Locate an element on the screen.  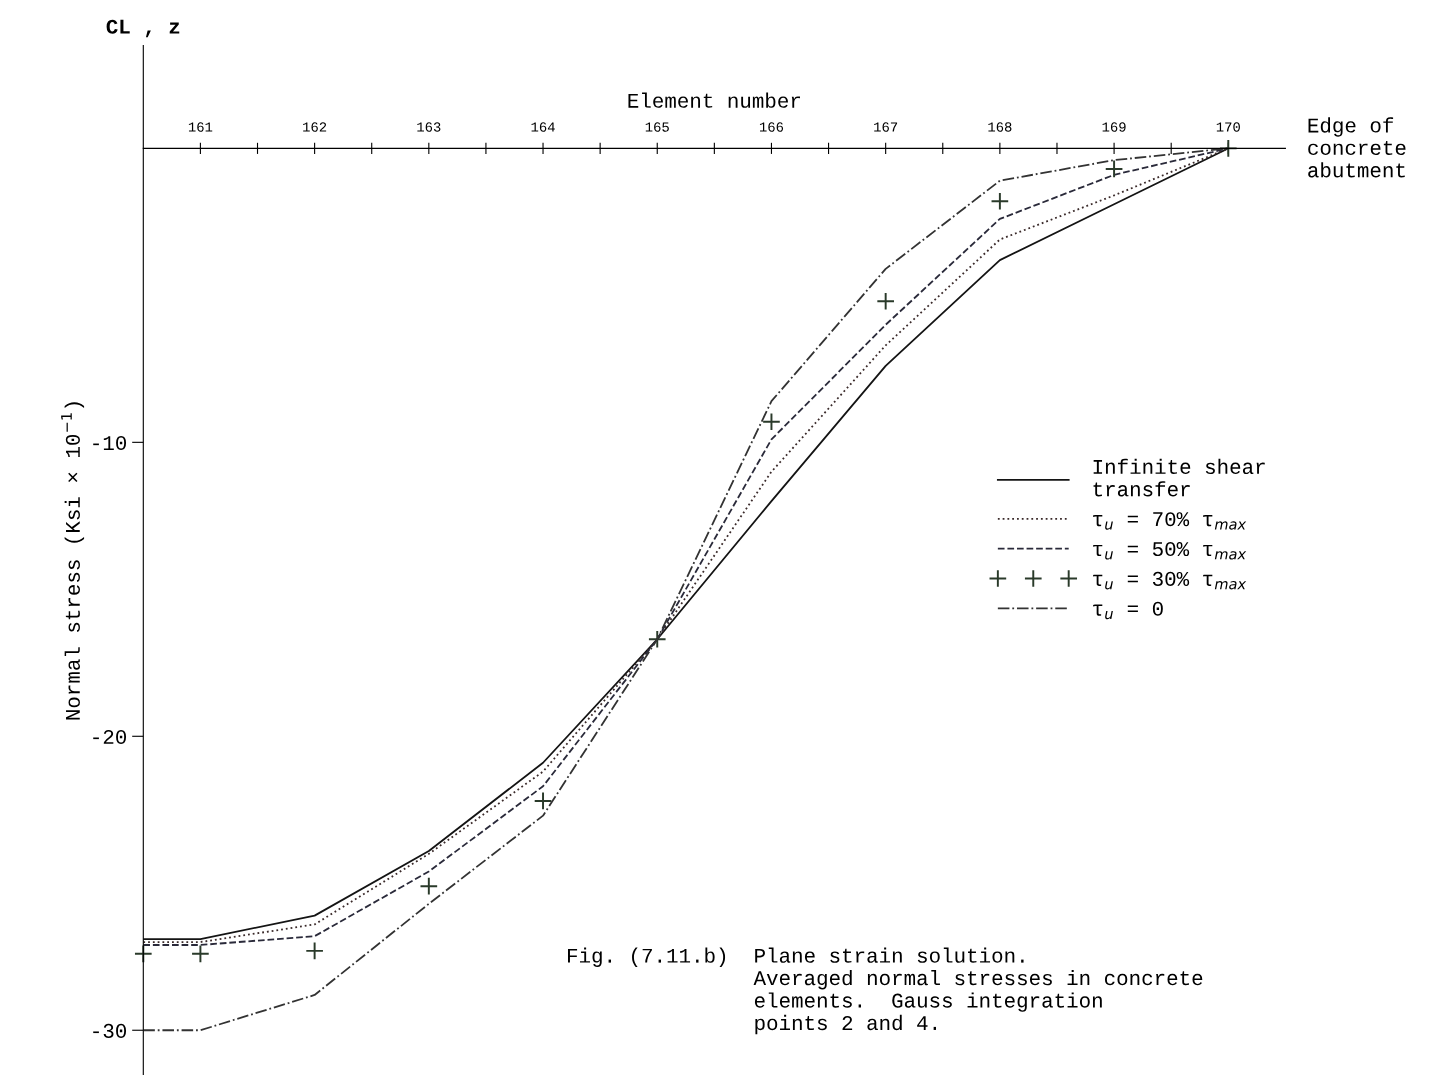
legend-label: τ$_{u}$ = 50% τ$_{max}$ is located at coordinates (1170, 550).